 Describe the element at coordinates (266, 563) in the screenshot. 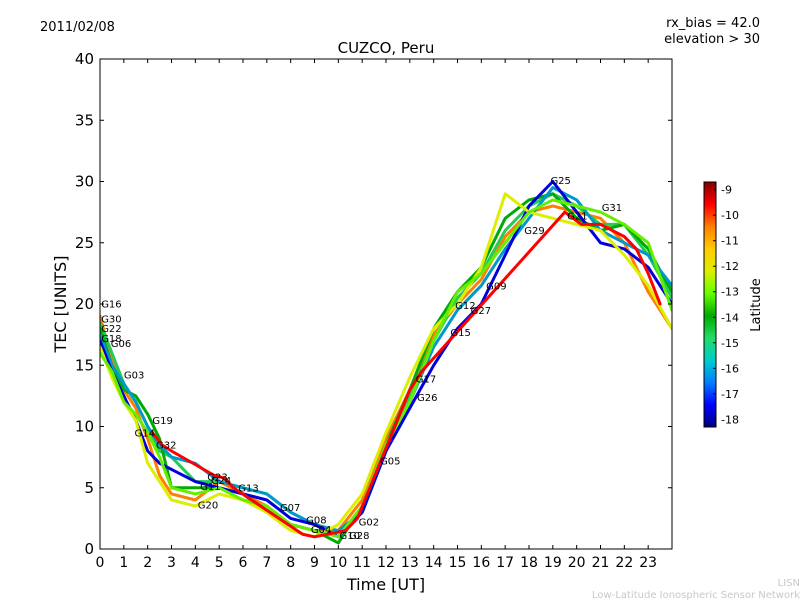

I see `x-tick-label: 7` at that location.